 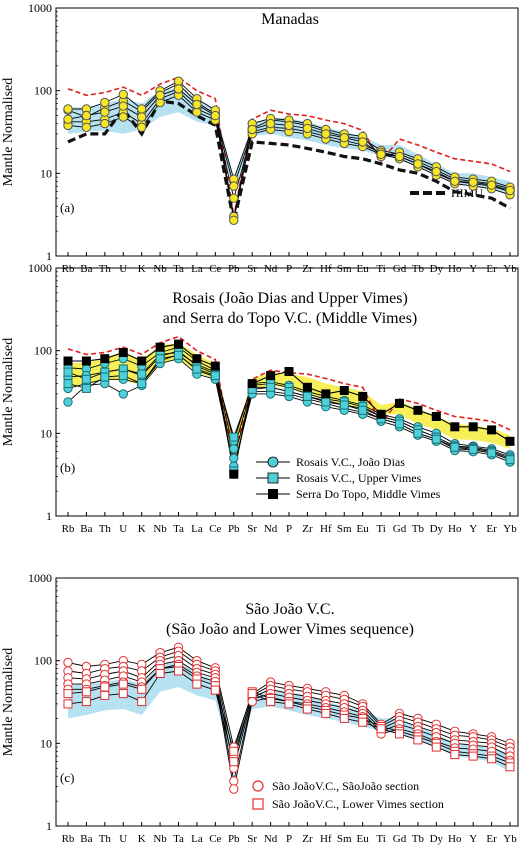 I want to click on x-tick-label: Ce, so click(x=215, y=839).